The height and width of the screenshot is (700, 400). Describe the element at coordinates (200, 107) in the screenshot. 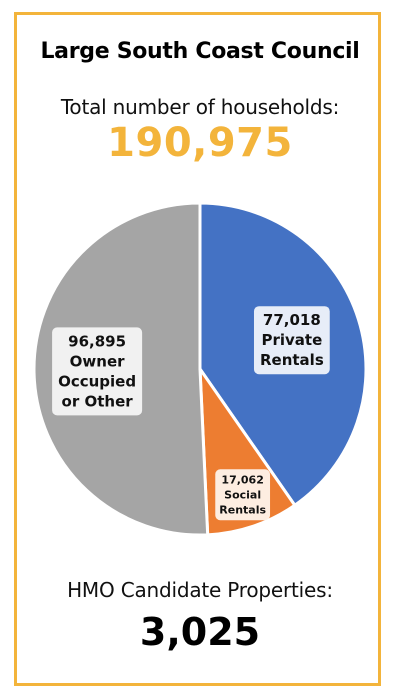

I see `households-label: Total number of households:` at that location.